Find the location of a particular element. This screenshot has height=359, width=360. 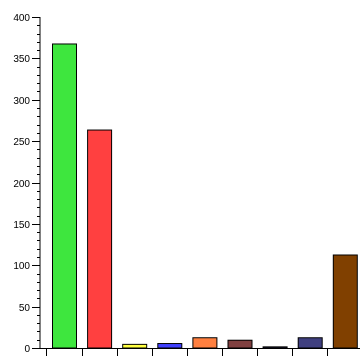

y-tick-label: 250 is located at coordinates (21, 142).